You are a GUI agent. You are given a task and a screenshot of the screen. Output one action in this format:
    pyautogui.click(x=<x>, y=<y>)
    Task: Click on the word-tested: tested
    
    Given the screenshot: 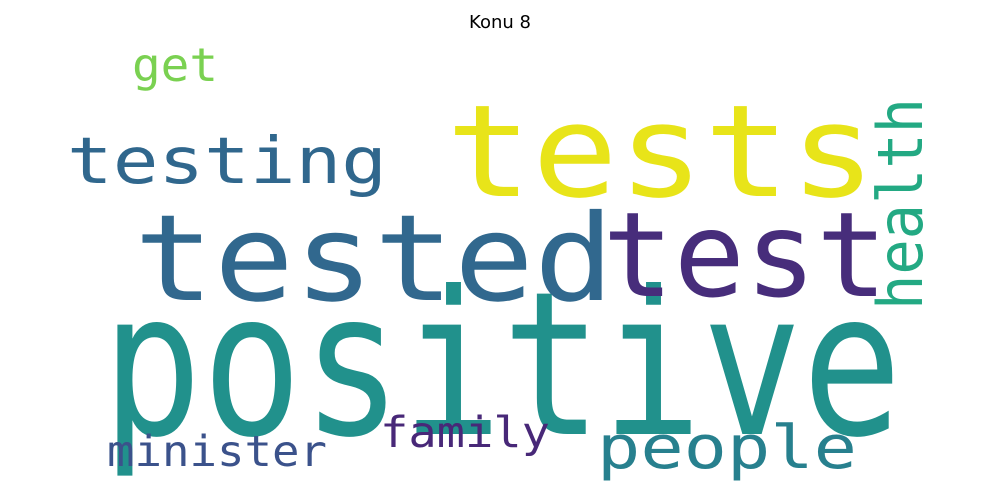 What is the action you would take?
    pyautogui.click(x=374, y=259)
    